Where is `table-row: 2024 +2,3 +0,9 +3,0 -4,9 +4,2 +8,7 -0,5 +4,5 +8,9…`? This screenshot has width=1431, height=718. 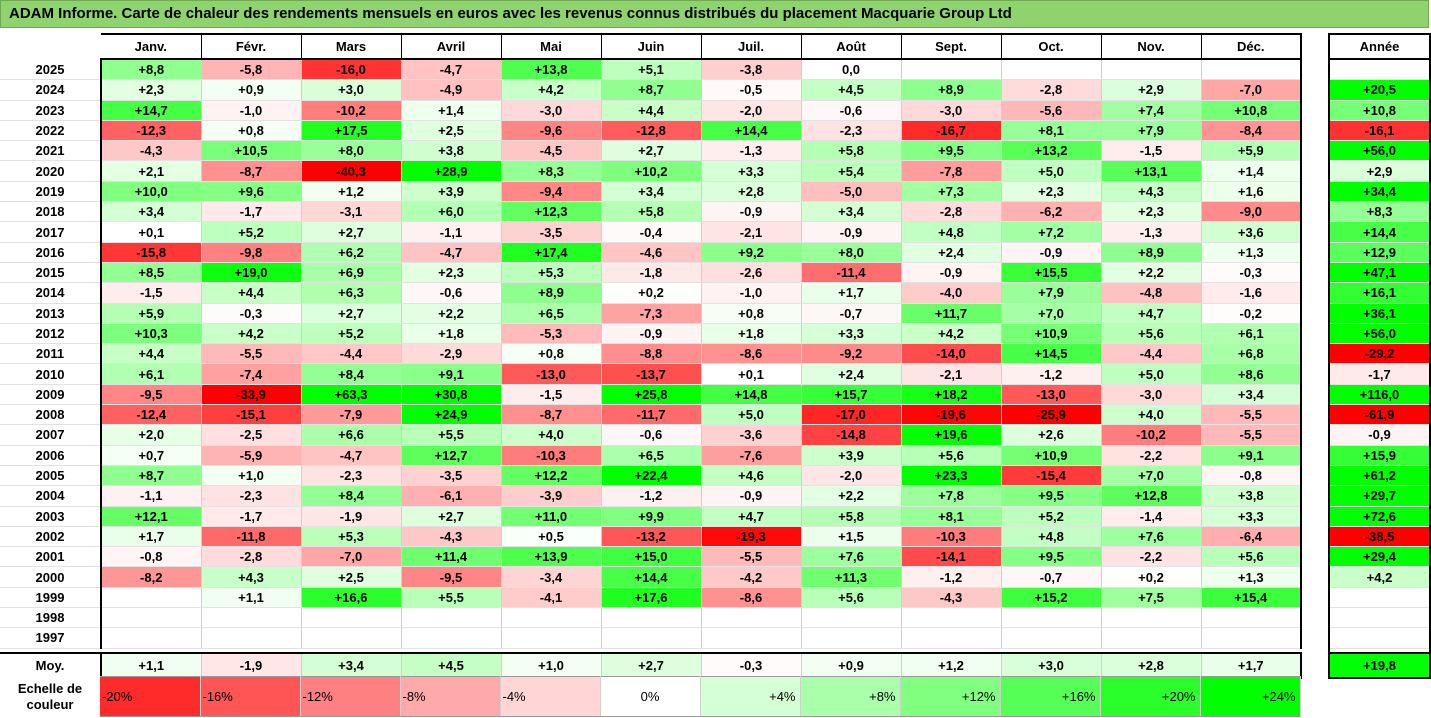 table-row: 2024 +2,3 +0,9 +3,0 -4,9 +4,2 +8,7 -0,5 +4,5 +8,9… is located at coordinates (651, 90).